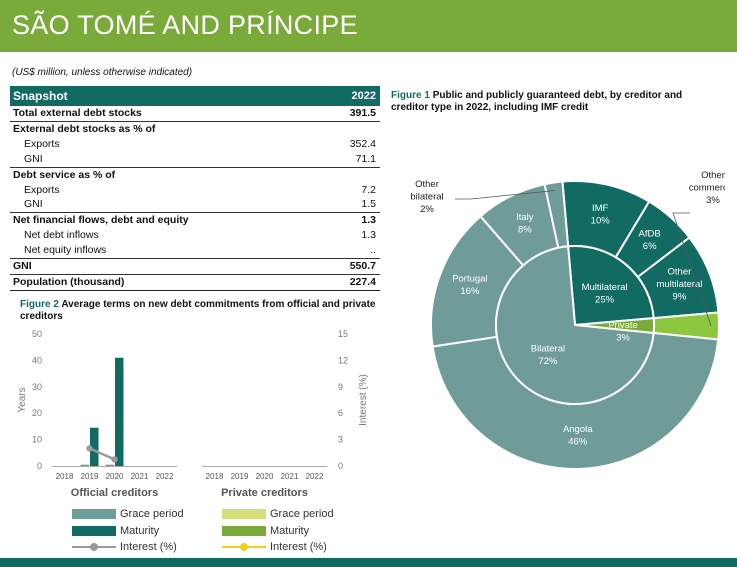 The width and height of the screenshot is (737, 567). Describe the element at coordinates (37, 440) in the screenshot. I see `y-tick-label: 10` at that location.